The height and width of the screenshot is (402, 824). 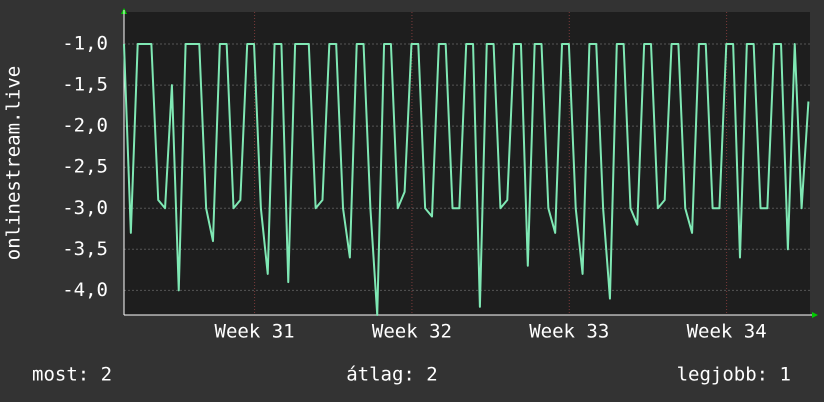 I want to click on y-axis-label: onlinestream.live, so click(x=14, y=163).